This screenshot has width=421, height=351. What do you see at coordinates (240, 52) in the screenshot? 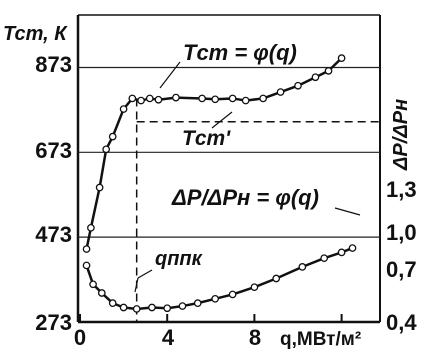
I see `tw-curve-annotation: Tст = φ(q)` at bounding box center [240, 52].